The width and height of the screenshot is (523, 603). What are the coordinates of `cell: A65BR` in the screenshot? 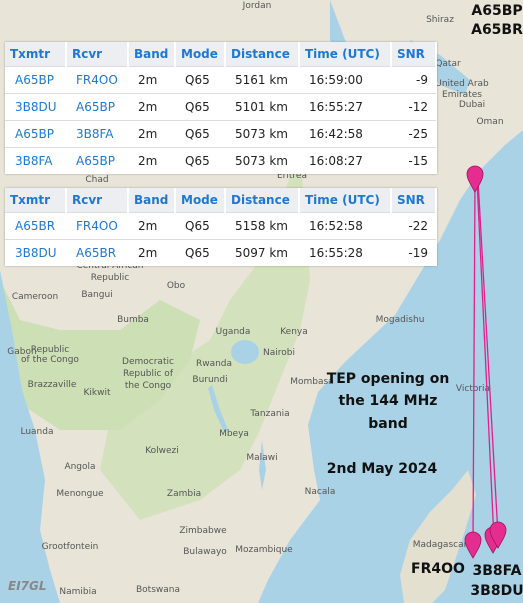 It's located at (97, 252).